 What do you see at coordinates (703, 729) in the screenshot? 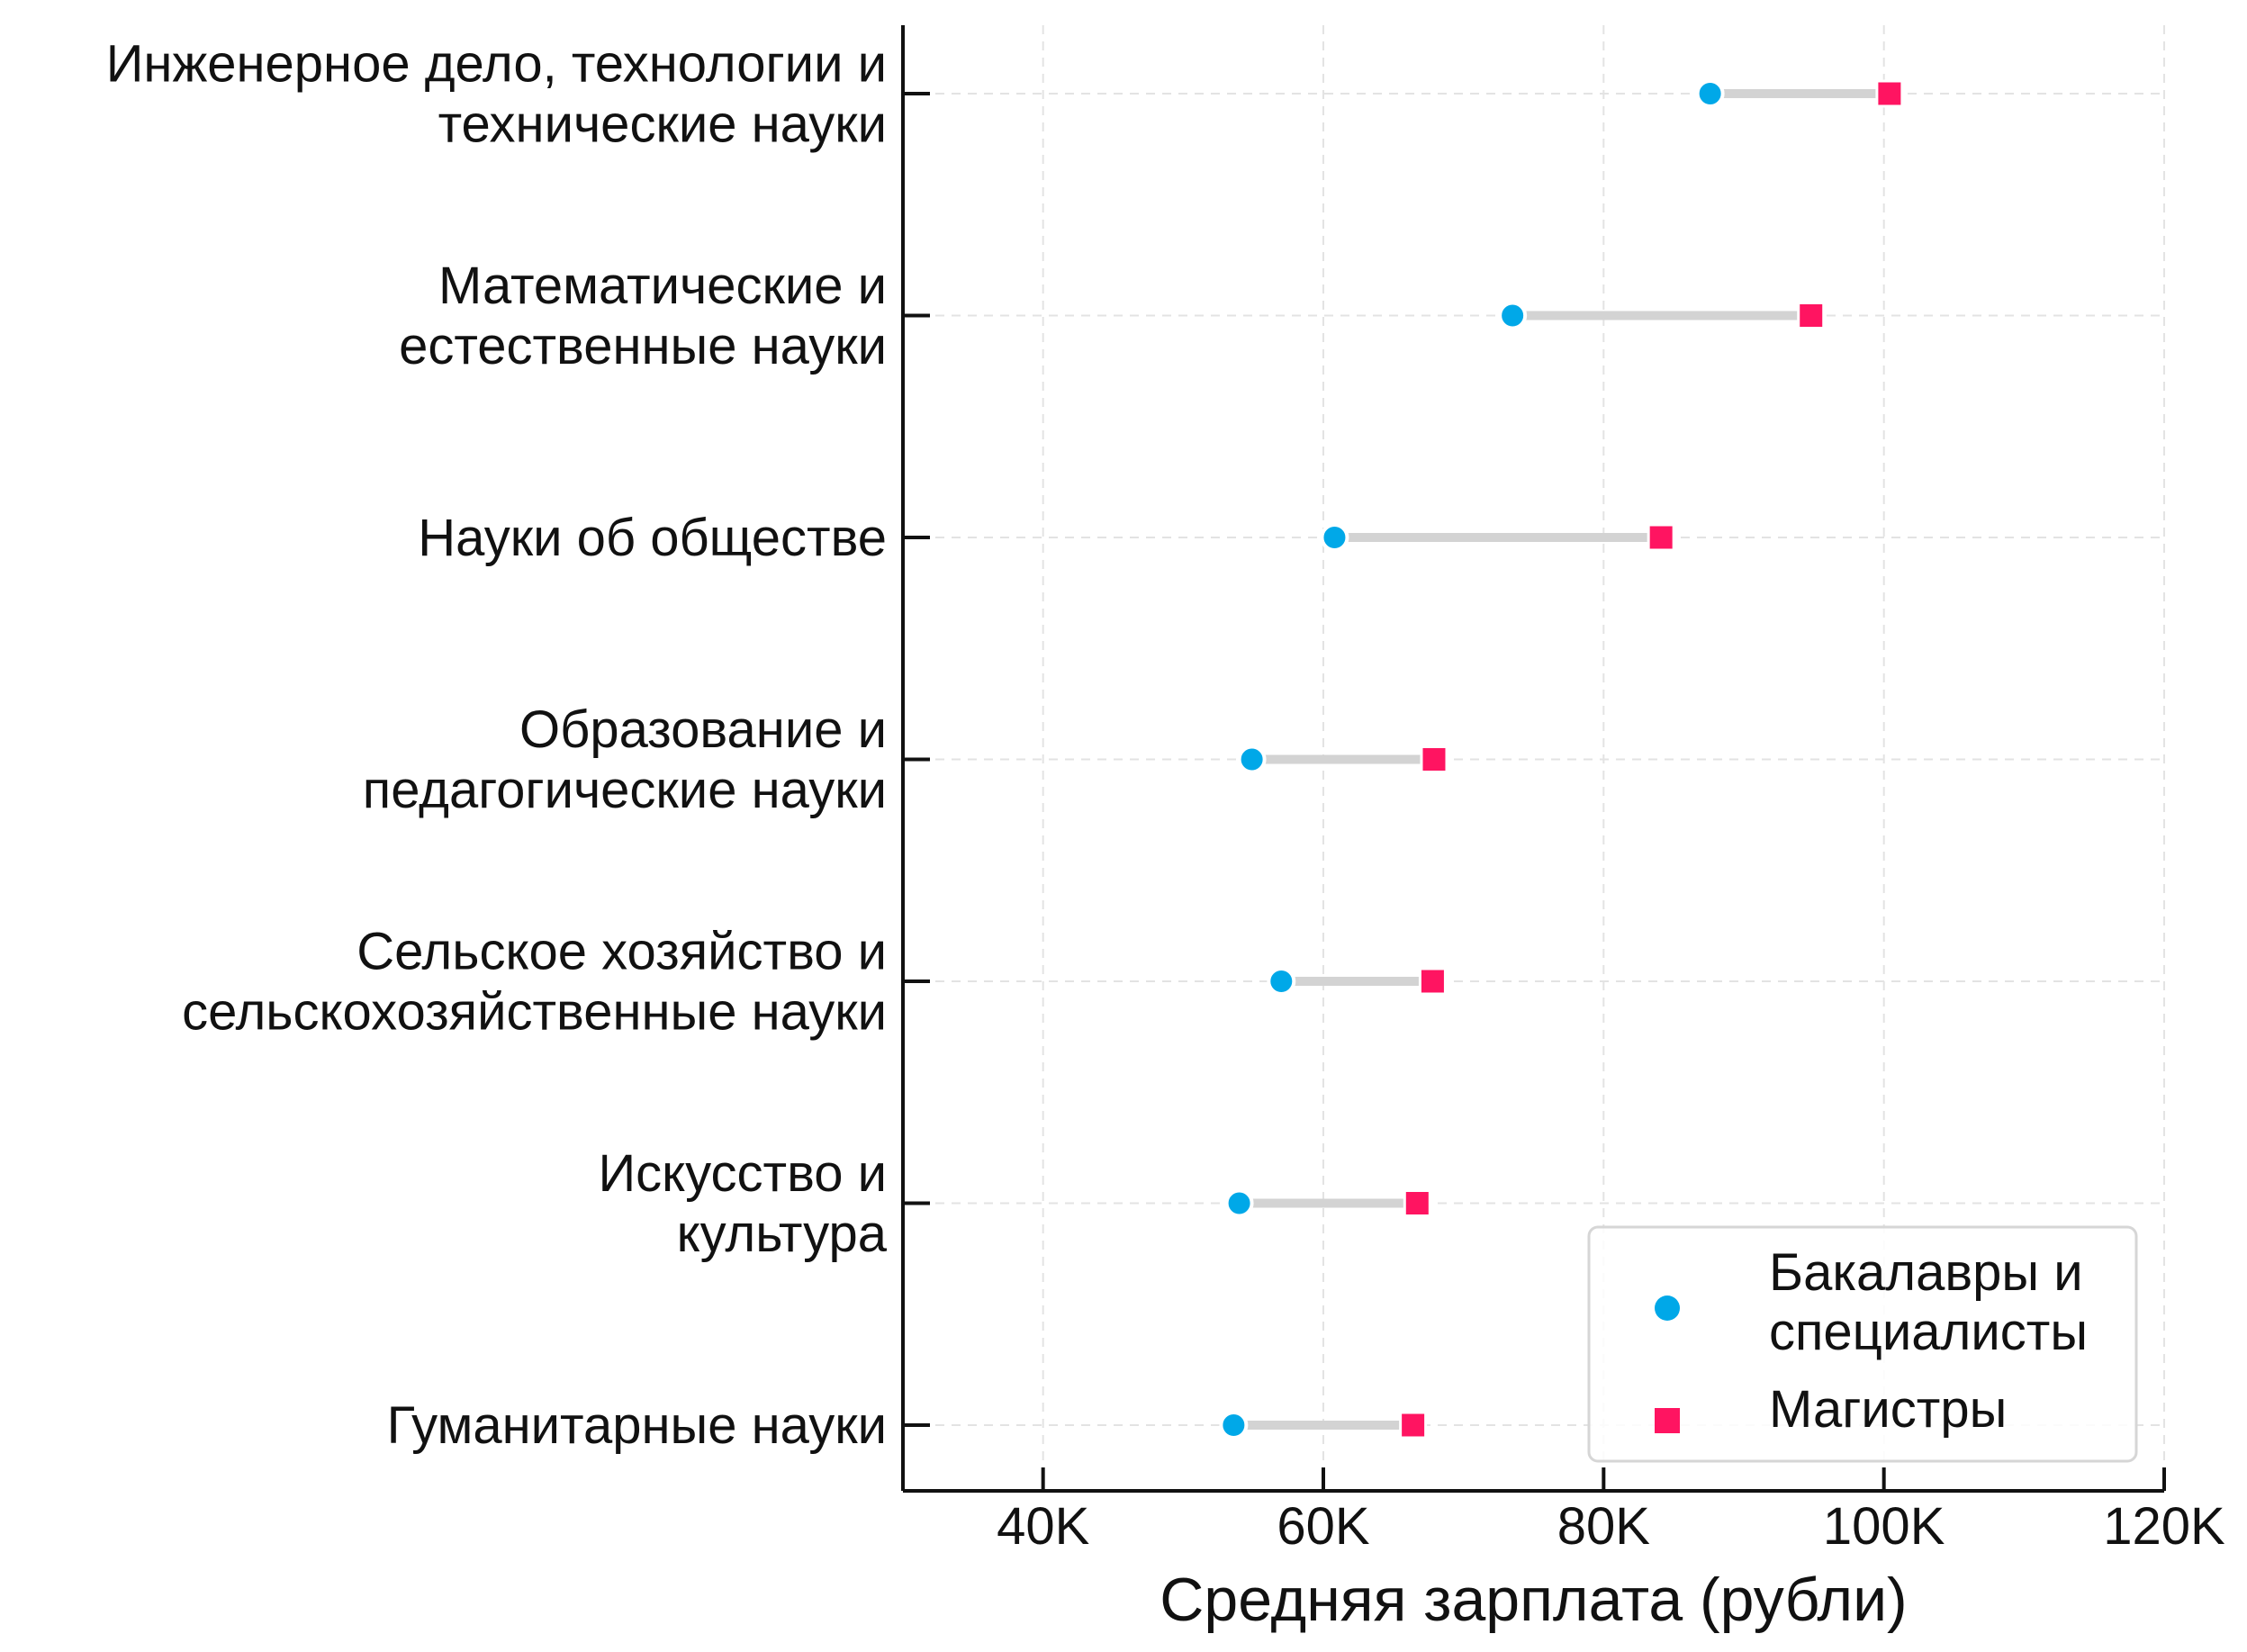
I see `category-label-line: Образование и` at bounding box center [703, 729].